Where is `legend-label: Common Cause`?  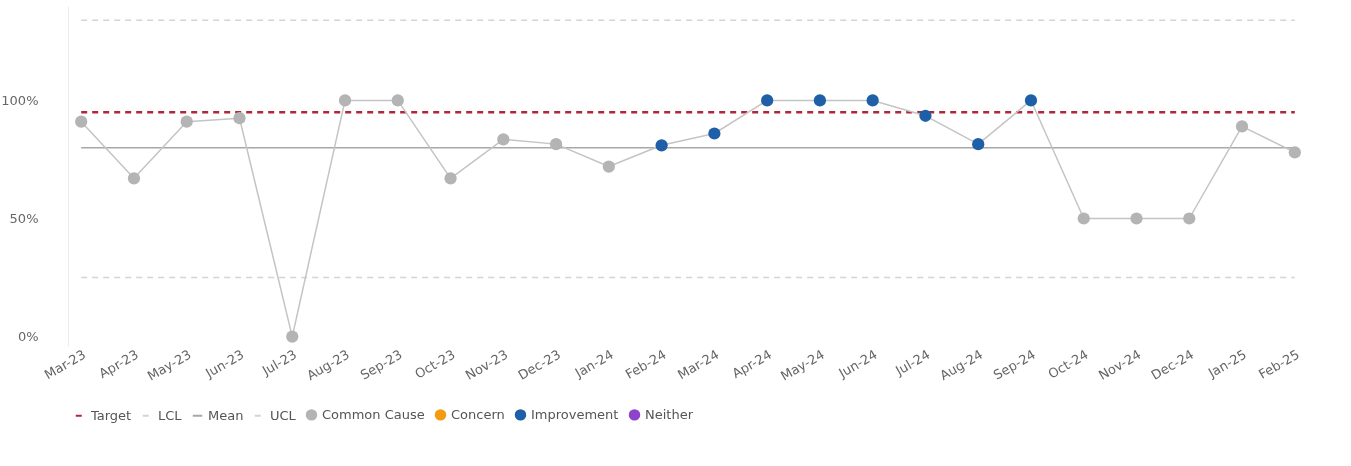
legend-label: Common Cause is located at coordinates (373, 414).